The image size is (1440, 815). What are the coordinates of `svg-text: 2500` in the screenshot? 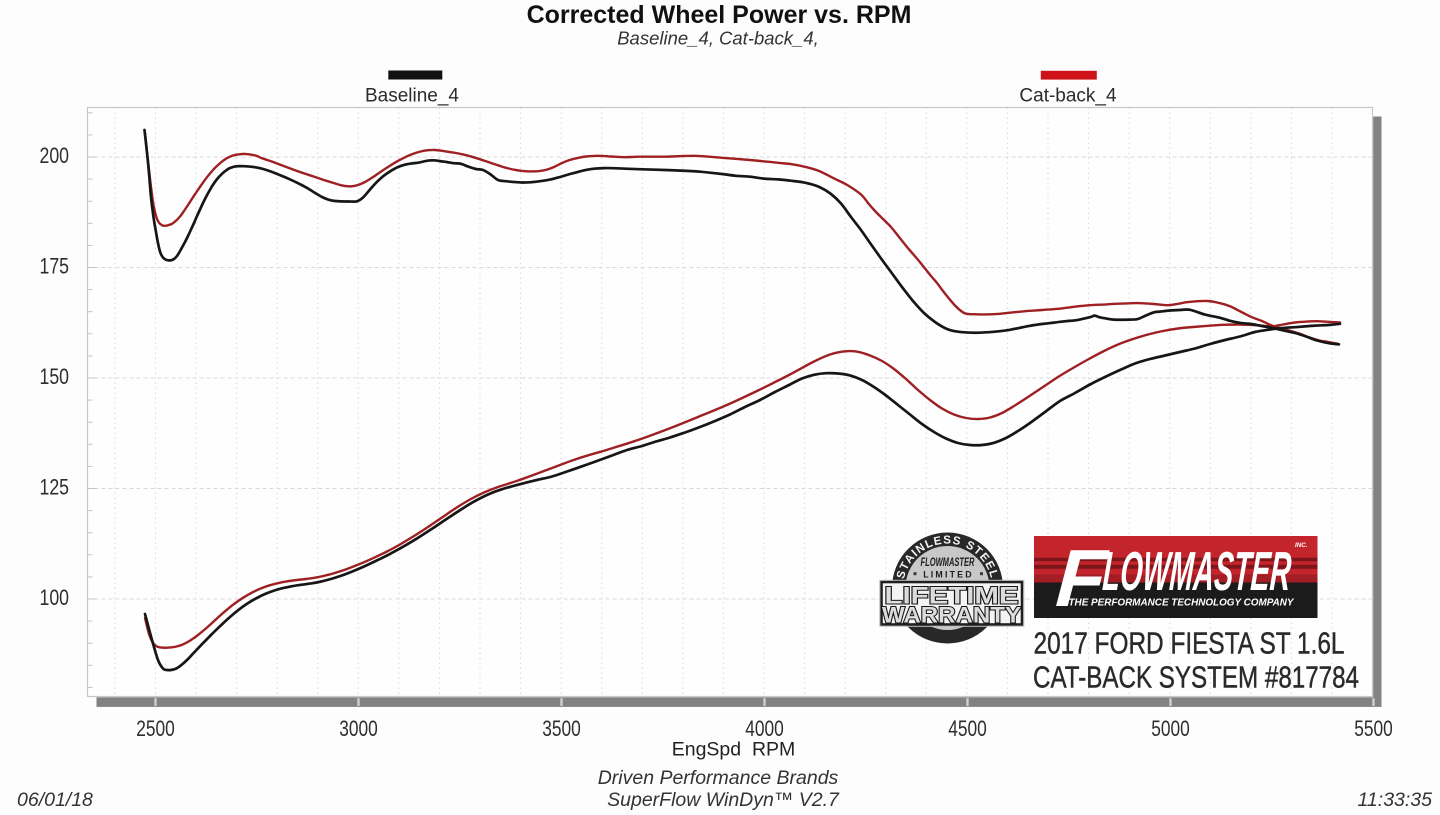 It's located at (155, 728).